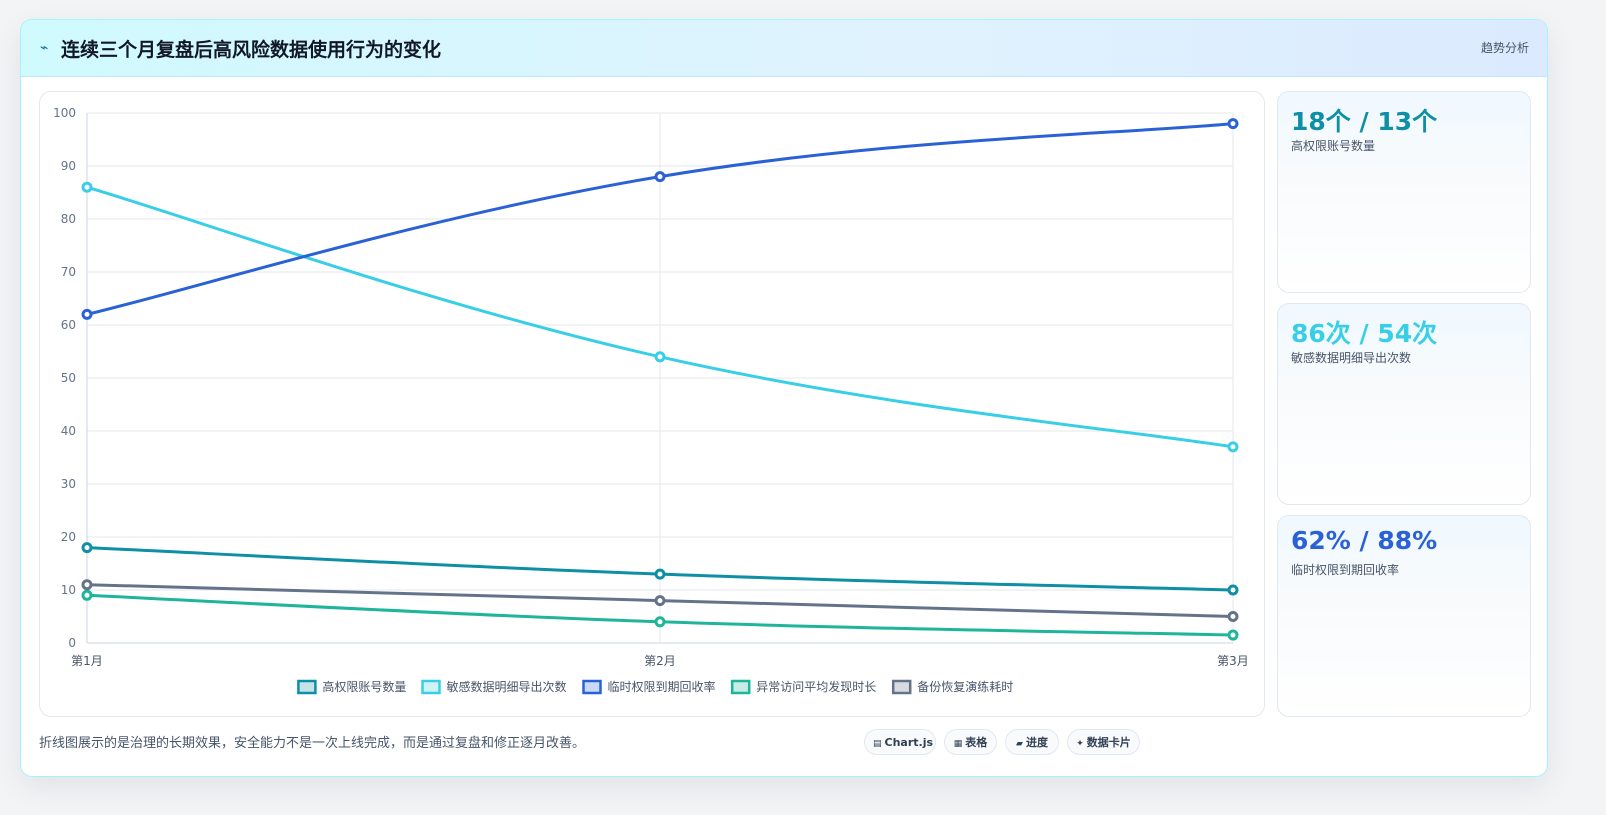 The image size is (1606, 815). What do you see at coordinates (660, 661) in the screenshot?
I see `x-tick-label: 第2月` at bounding box center [660, 661].